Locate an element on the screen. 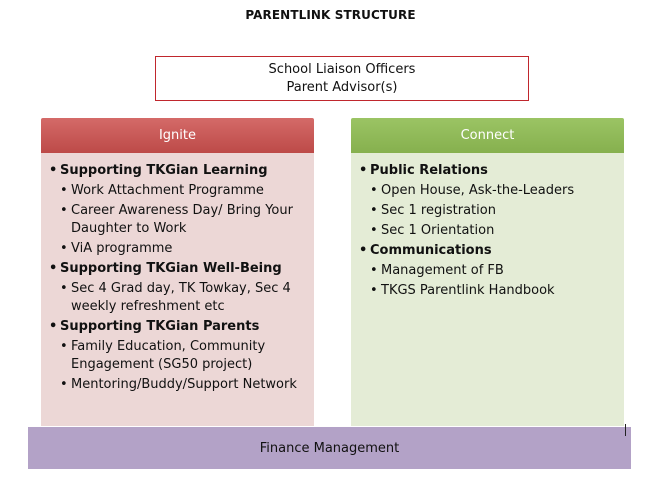 The height and width of the screenshot is (483, 661). top-box-line-1: School Liaison Officers is located at coordinates (342, 69).